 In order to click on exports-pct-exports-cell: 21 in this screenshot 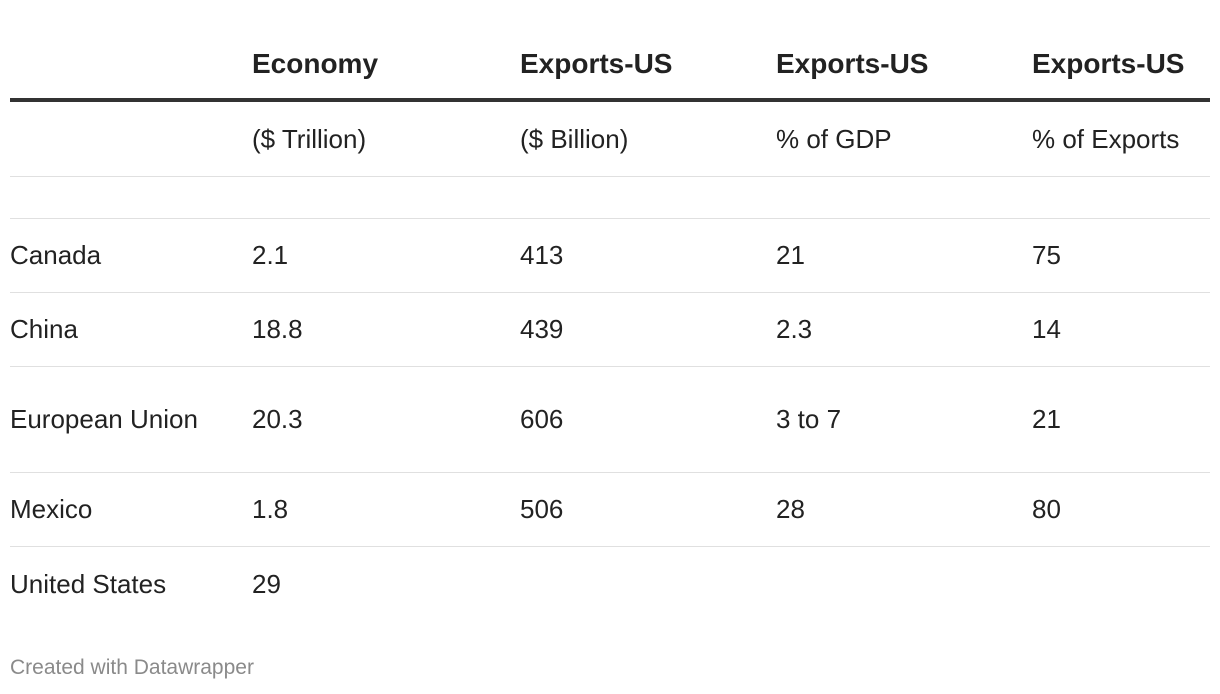, I will do `click(1121, 419)`.